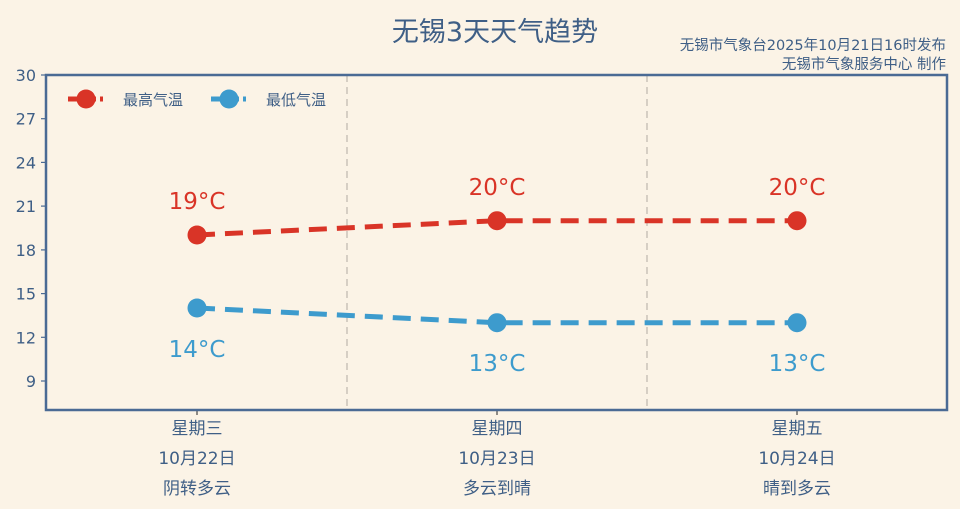 The image size is (960, 509). I want to click on y-axis: 30 27 24 21 18 15 12 9, so click(31, 228).